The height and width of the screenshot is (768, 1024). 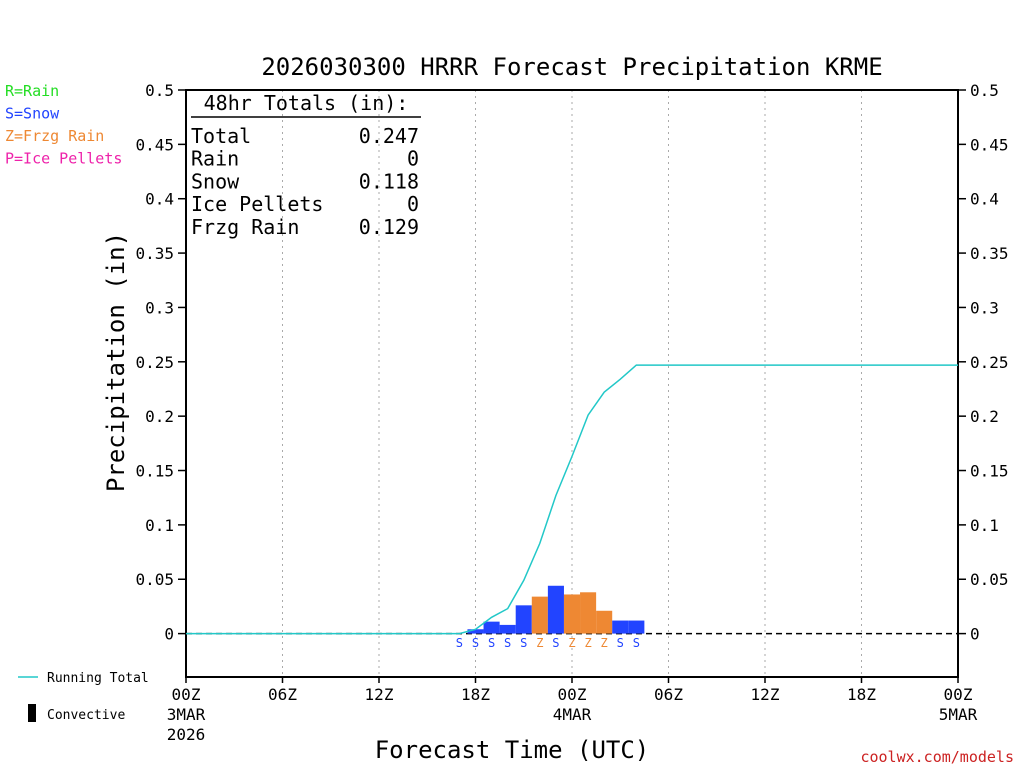 What do you see at coordinates (984, 416) in the screenshot?
I see `y-tick-label-right-4: 0.2` at bounding box center [984, 416].